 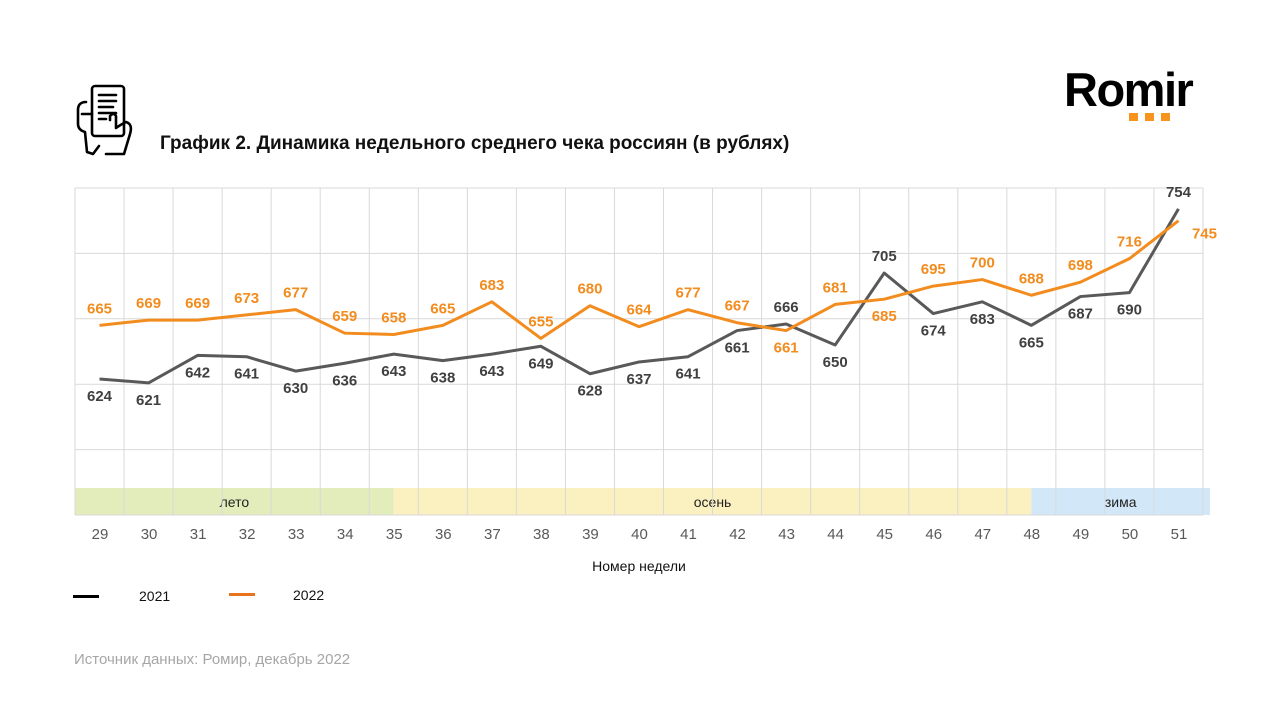 I want to click on series-line-2022, so click(x=639, y=279).